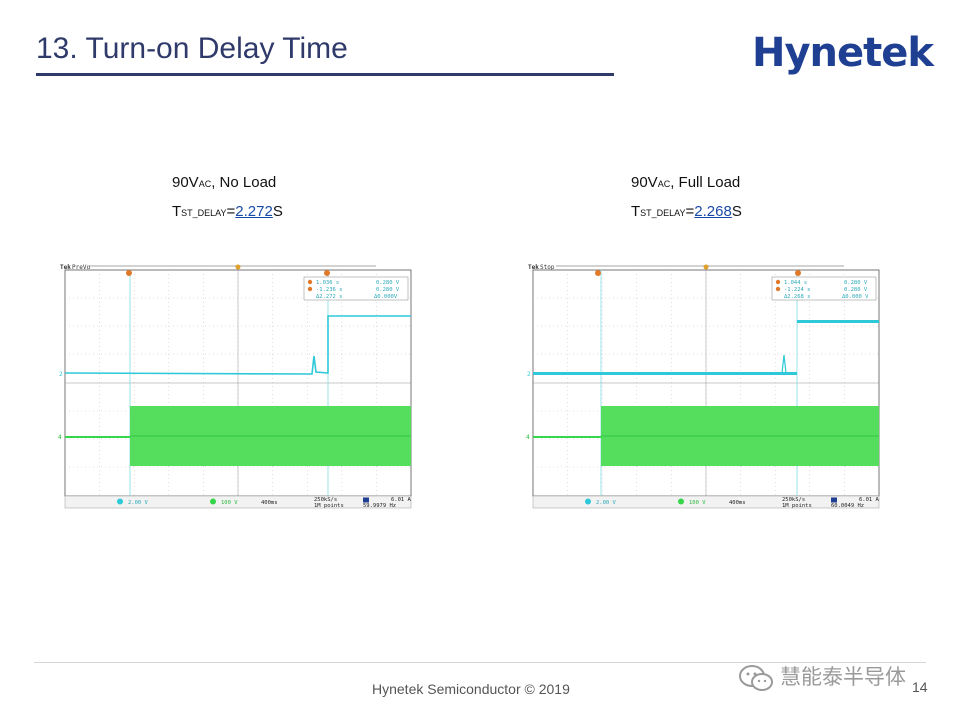 The image size is (960, 720). What do you see at coordinates (356, 288) in the screenshot?
I see `scope1-cursor-readout` at bounding box center [356, 288].